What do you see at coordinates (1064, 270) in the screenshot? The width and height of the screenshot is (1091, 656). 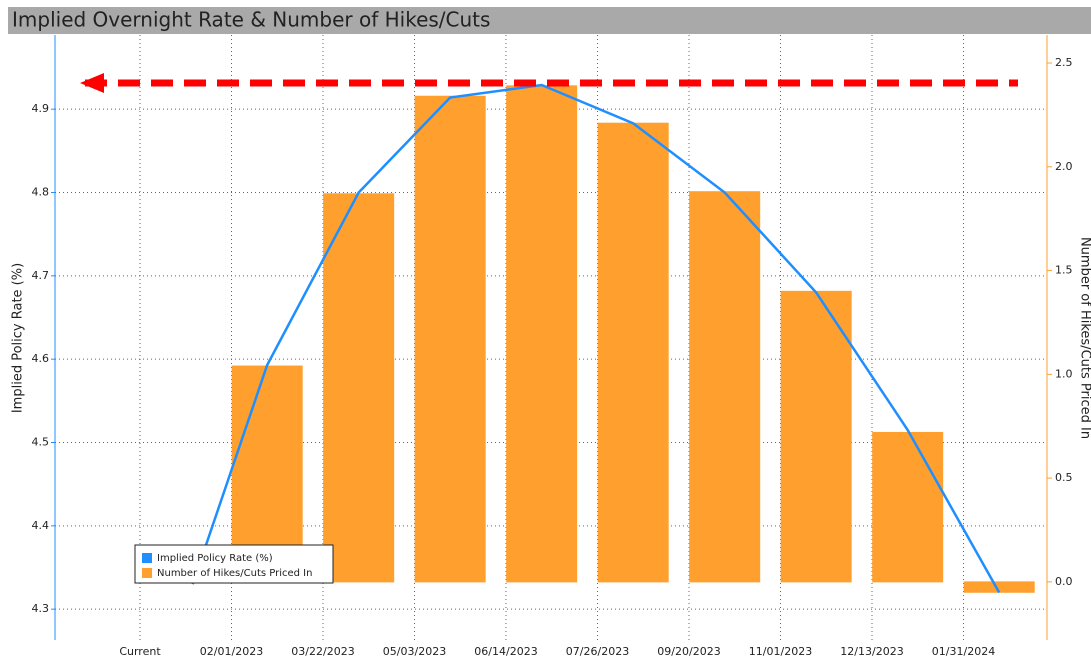 I see `y2-tick-label: 1.5` at bounding box center [1064, 270].